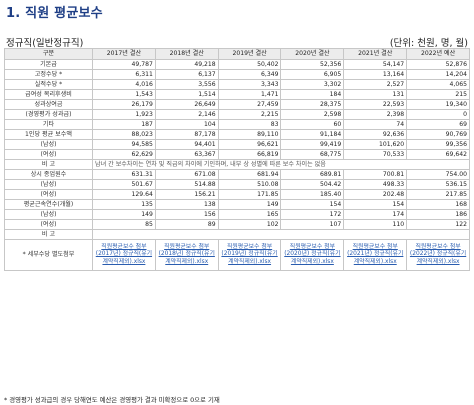  What do you see at coordinates (48, 255) in the screenshot?
I see `attachment-label: * 세부수당 별도첨부` at bounding box center [48, 255].